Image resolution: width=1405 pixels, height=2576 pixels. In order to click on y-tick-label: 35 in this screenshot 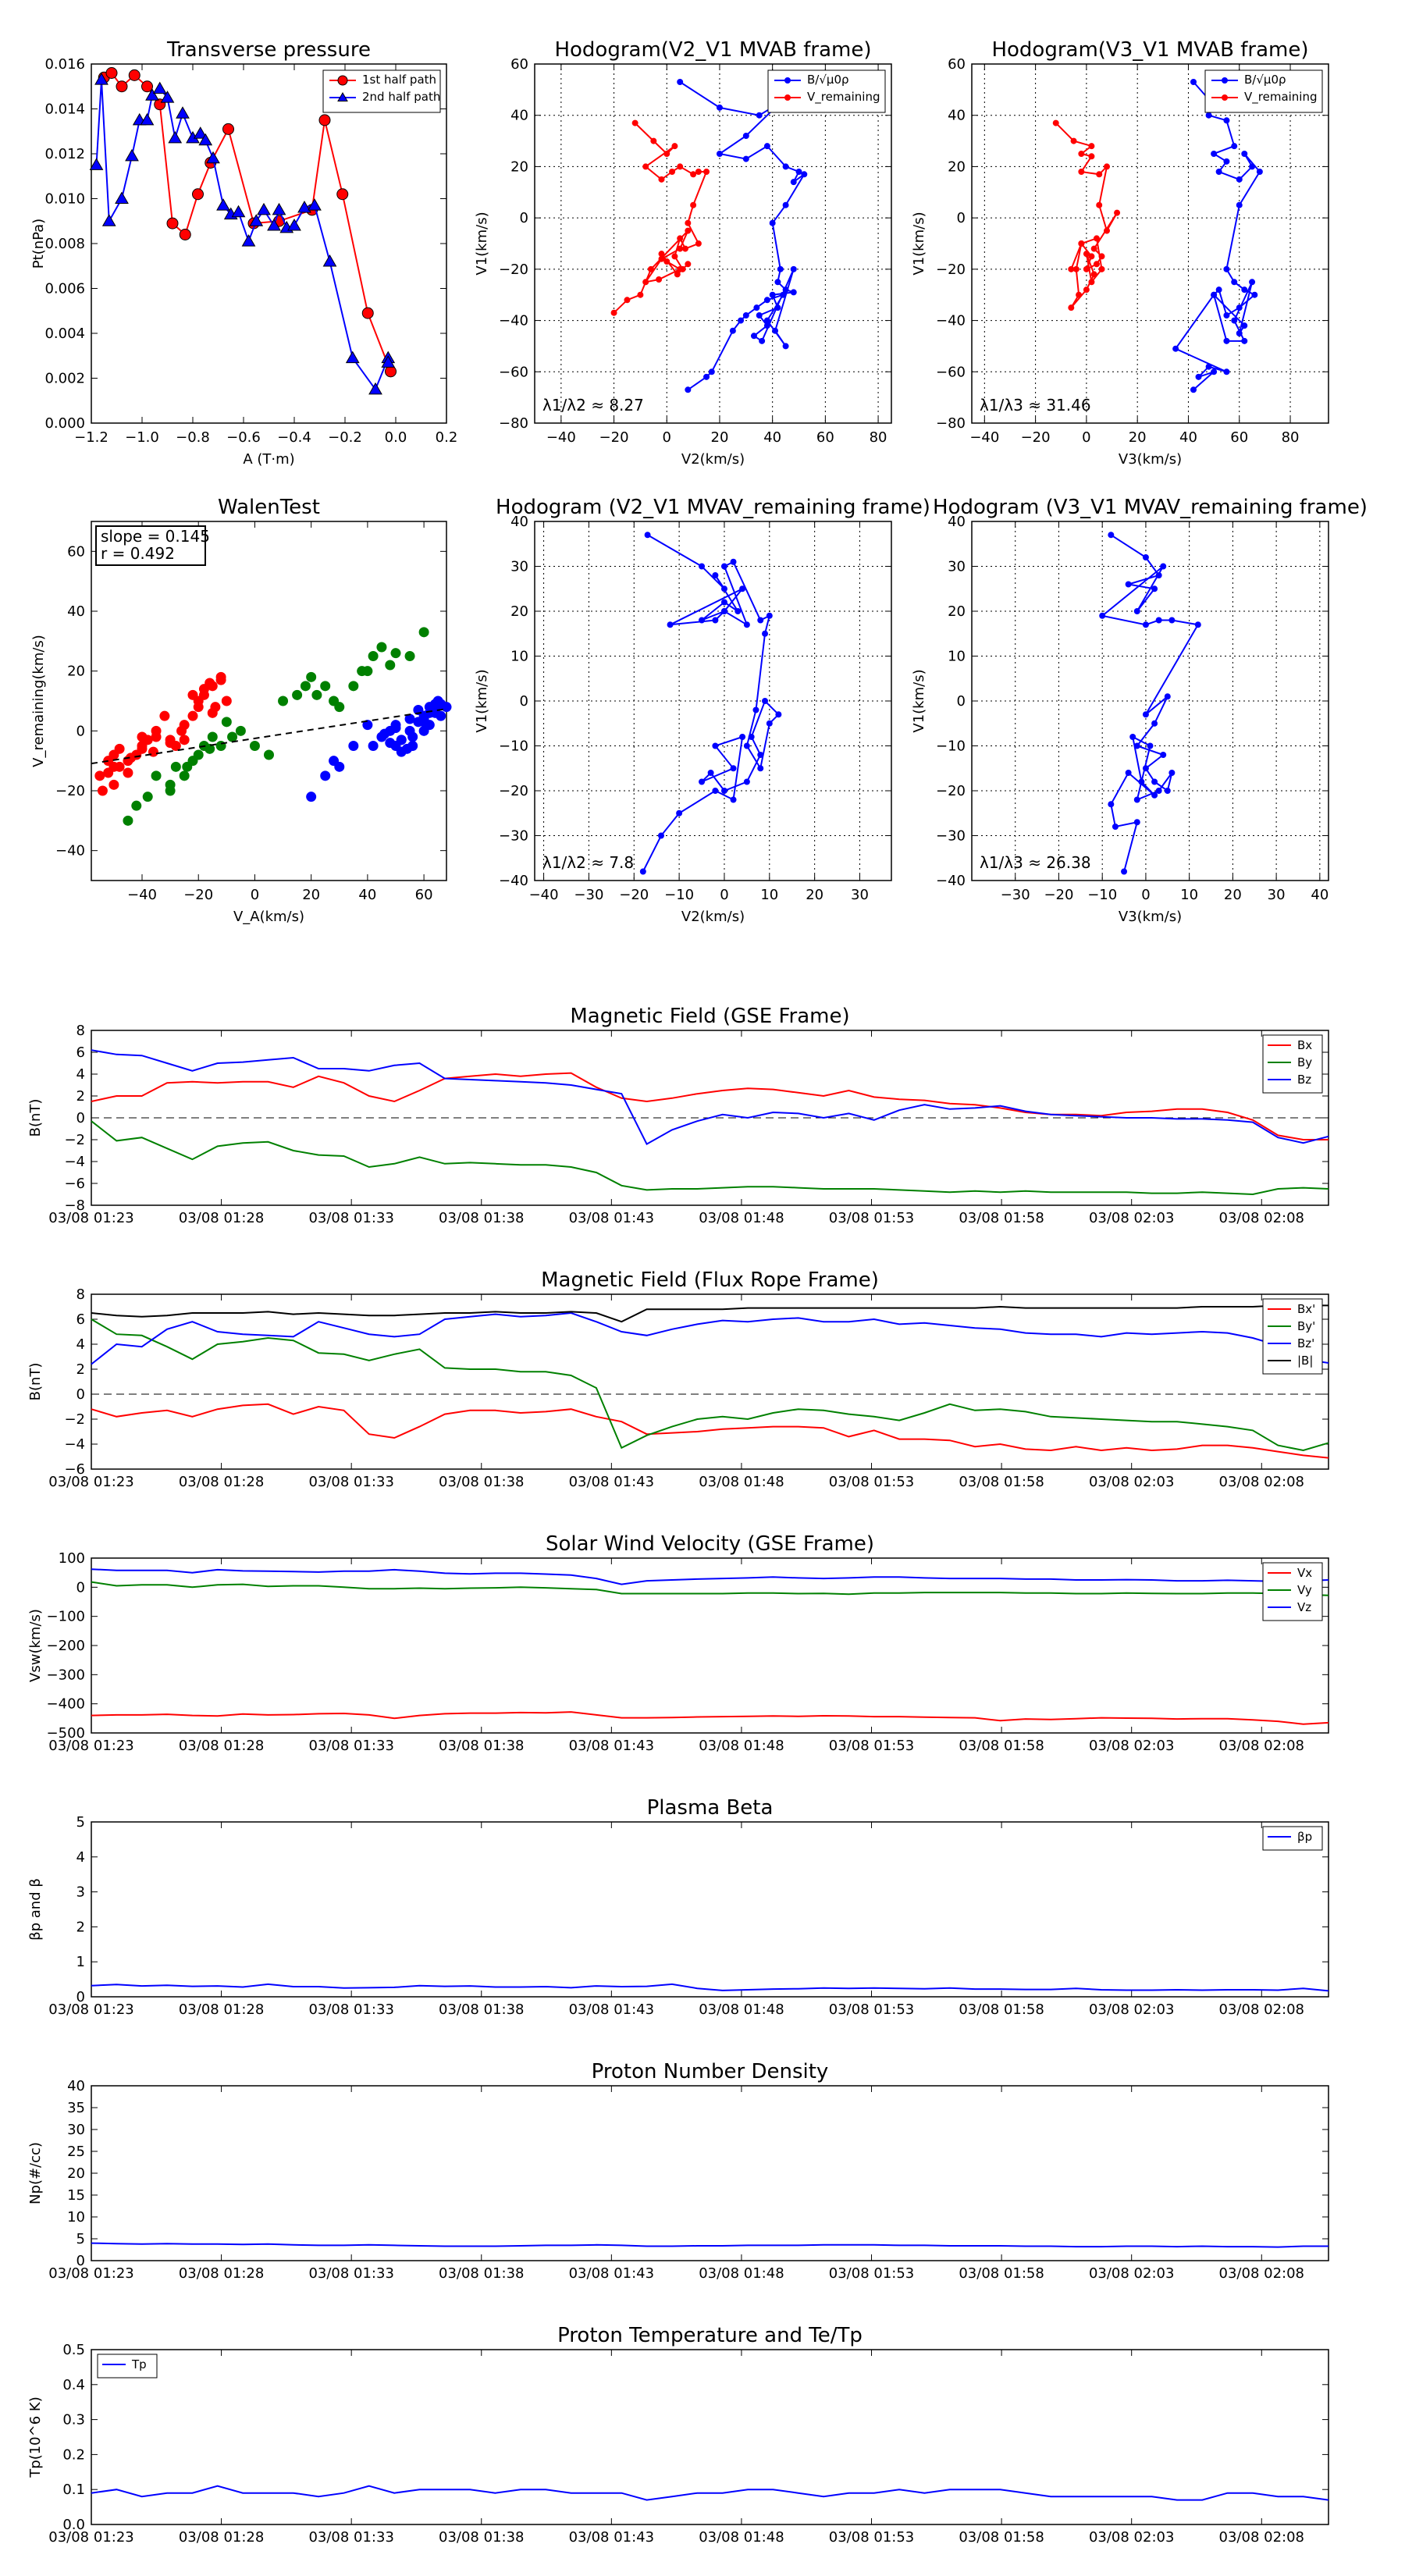, I will do `click(76, 2108)`.